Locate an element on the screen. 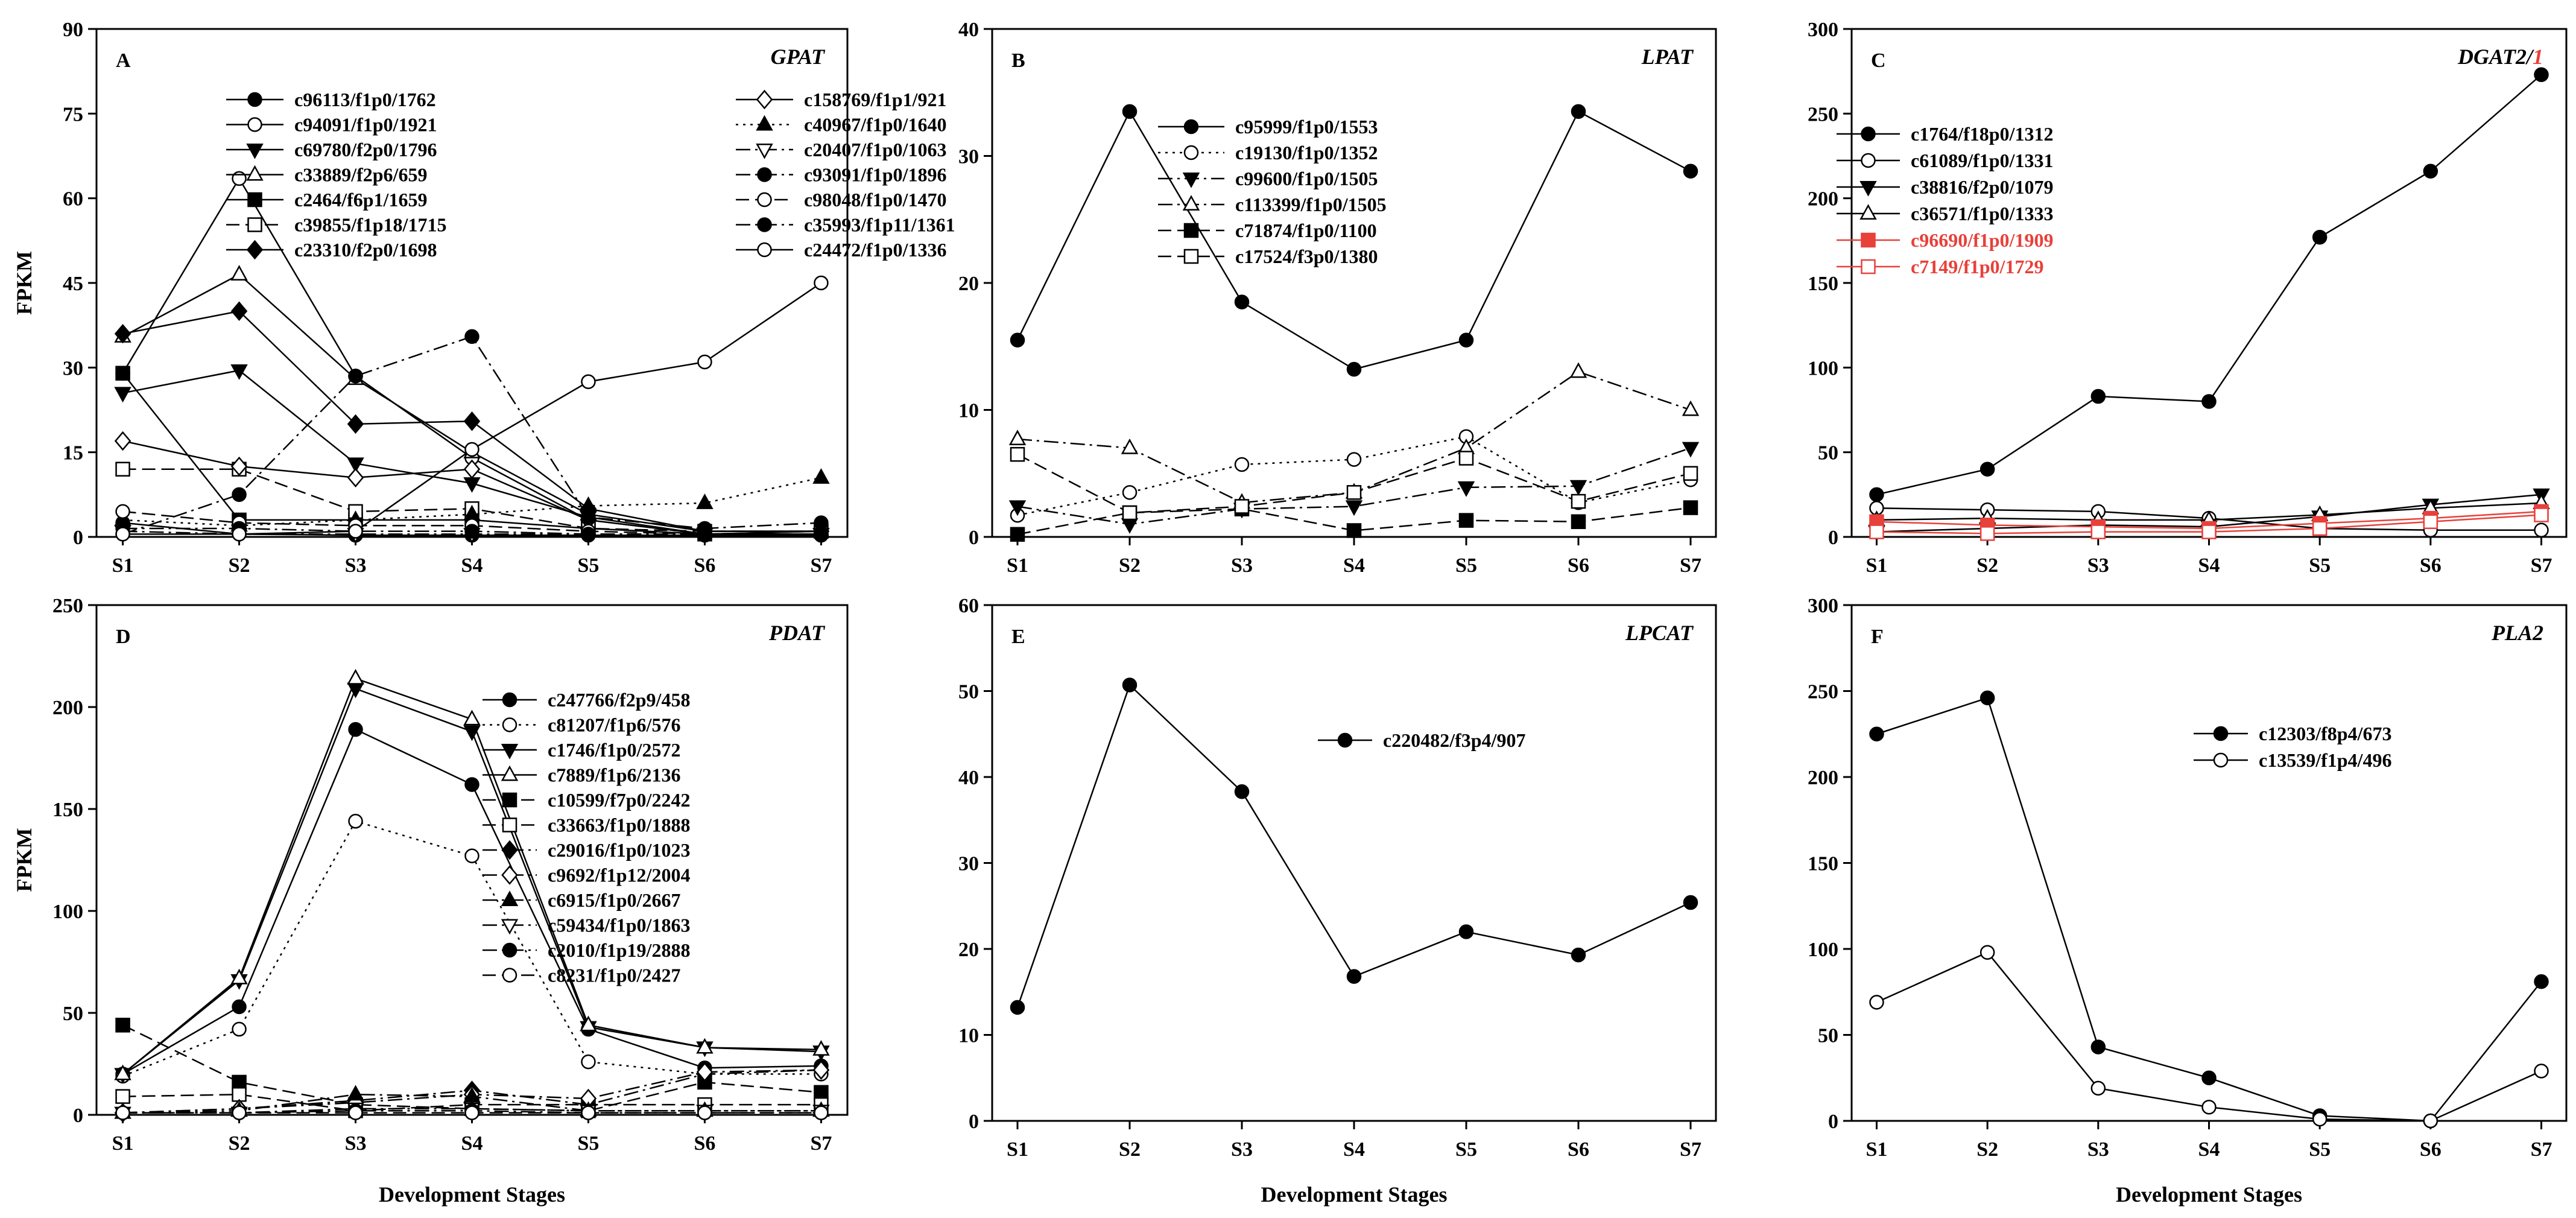 The width and height of the screenshot is (2576, 1218). panel-title: GPAT is located at coordinates (798, 57).